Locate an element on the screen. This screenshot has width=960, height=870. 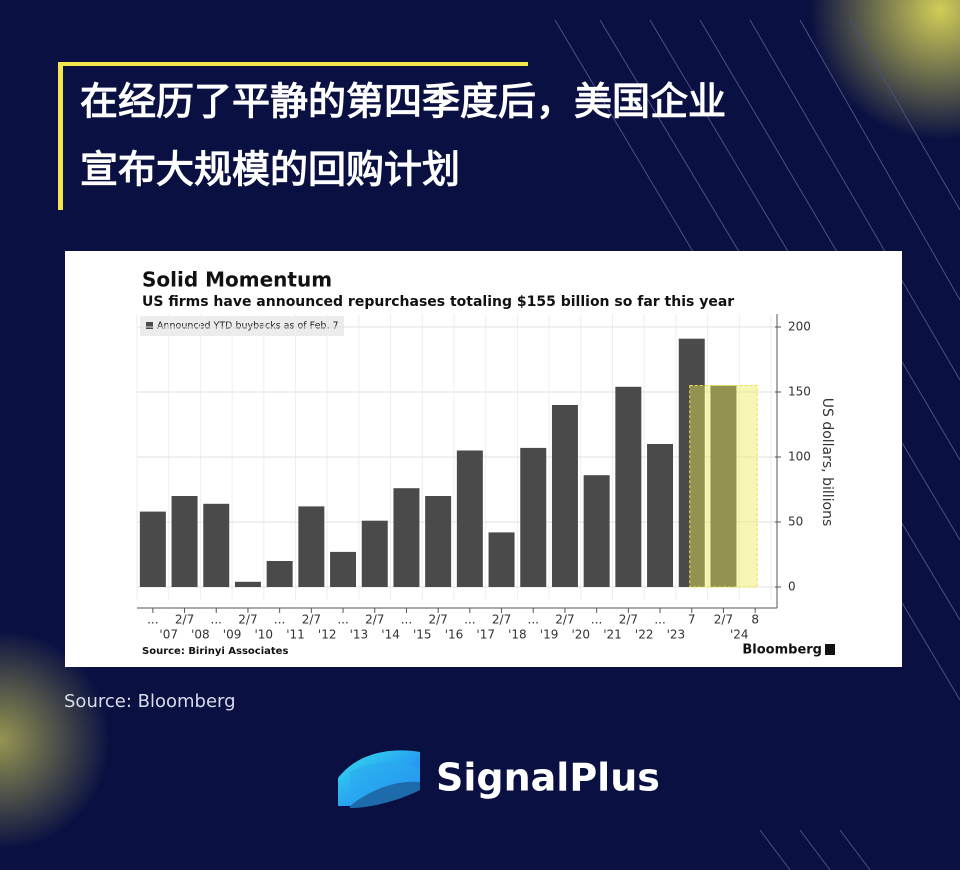
legend-swatch is located at coordinates (149, 325).